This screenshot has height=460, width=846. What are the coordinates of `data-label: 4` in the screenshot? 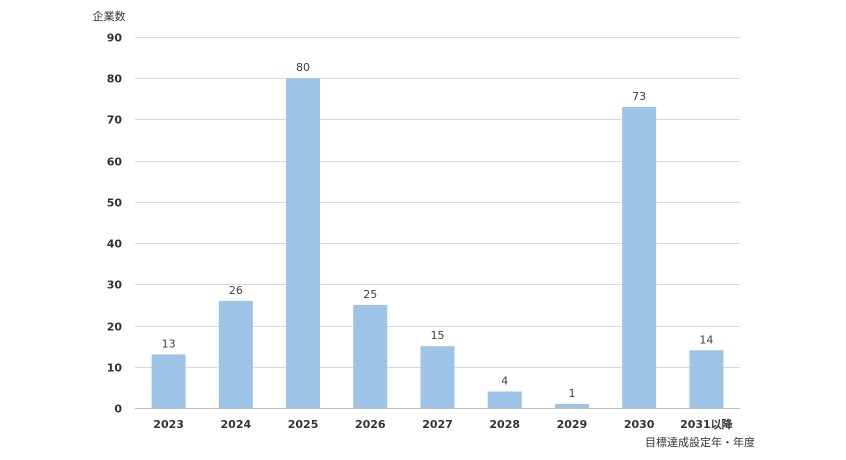 It's located at (504, 381).